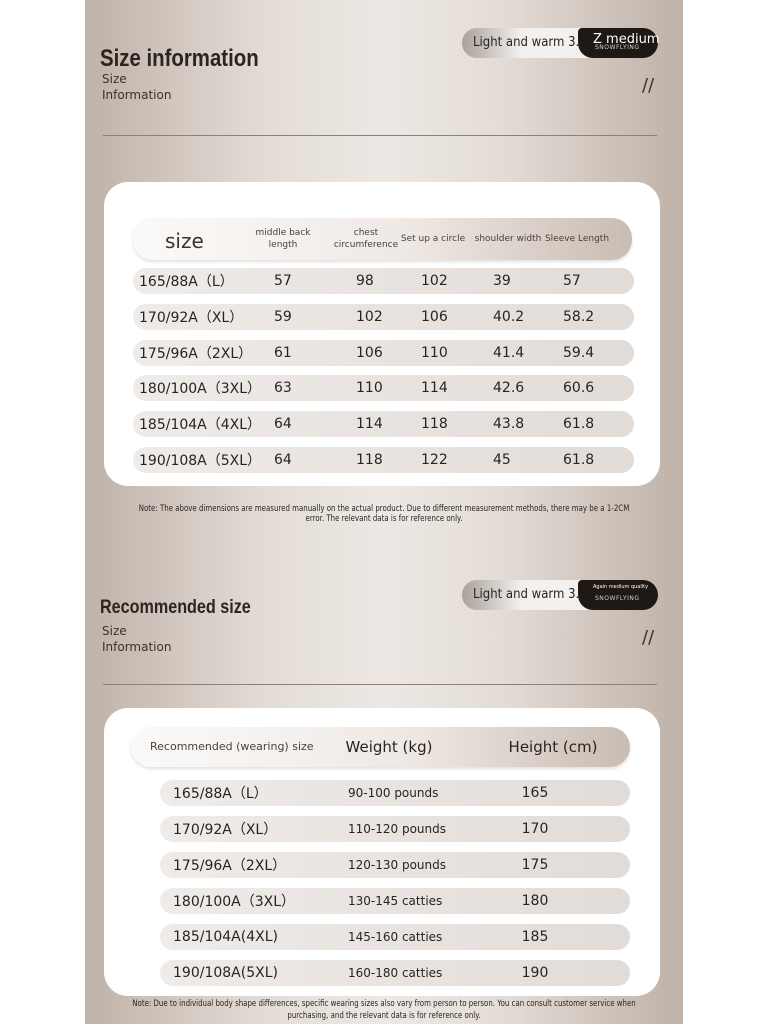 The width and height of the screenshot is (768, 1024). What do you see at coordinates (175, 607) in the screenshot?
I see `section-title: Recommended size` at bounding box center [175, 607].